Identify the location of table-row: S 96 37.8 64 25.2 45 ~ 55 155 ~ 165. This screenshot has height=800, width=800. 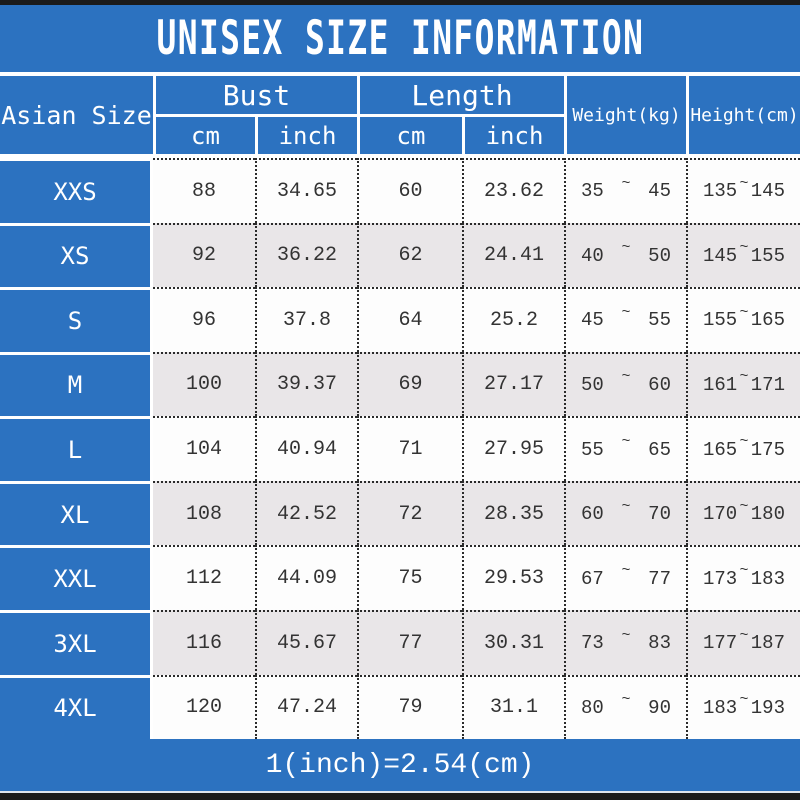
(400, 319).